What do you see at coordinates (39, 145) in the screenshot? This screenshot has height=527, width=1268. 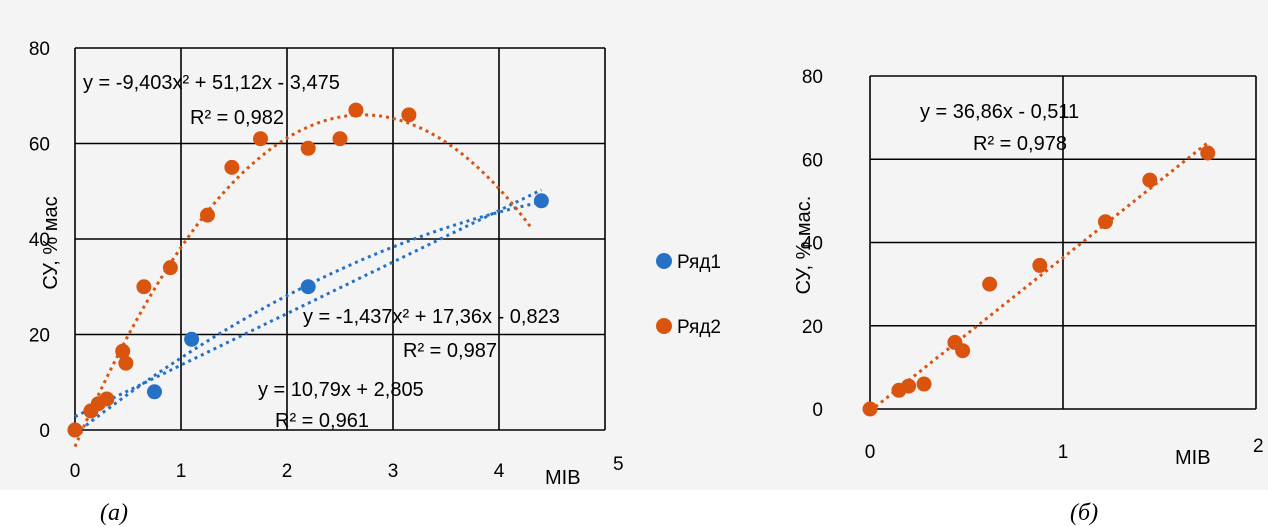 I see `panel-a-y-tick-label: 60` at bounding box center [39, 145].